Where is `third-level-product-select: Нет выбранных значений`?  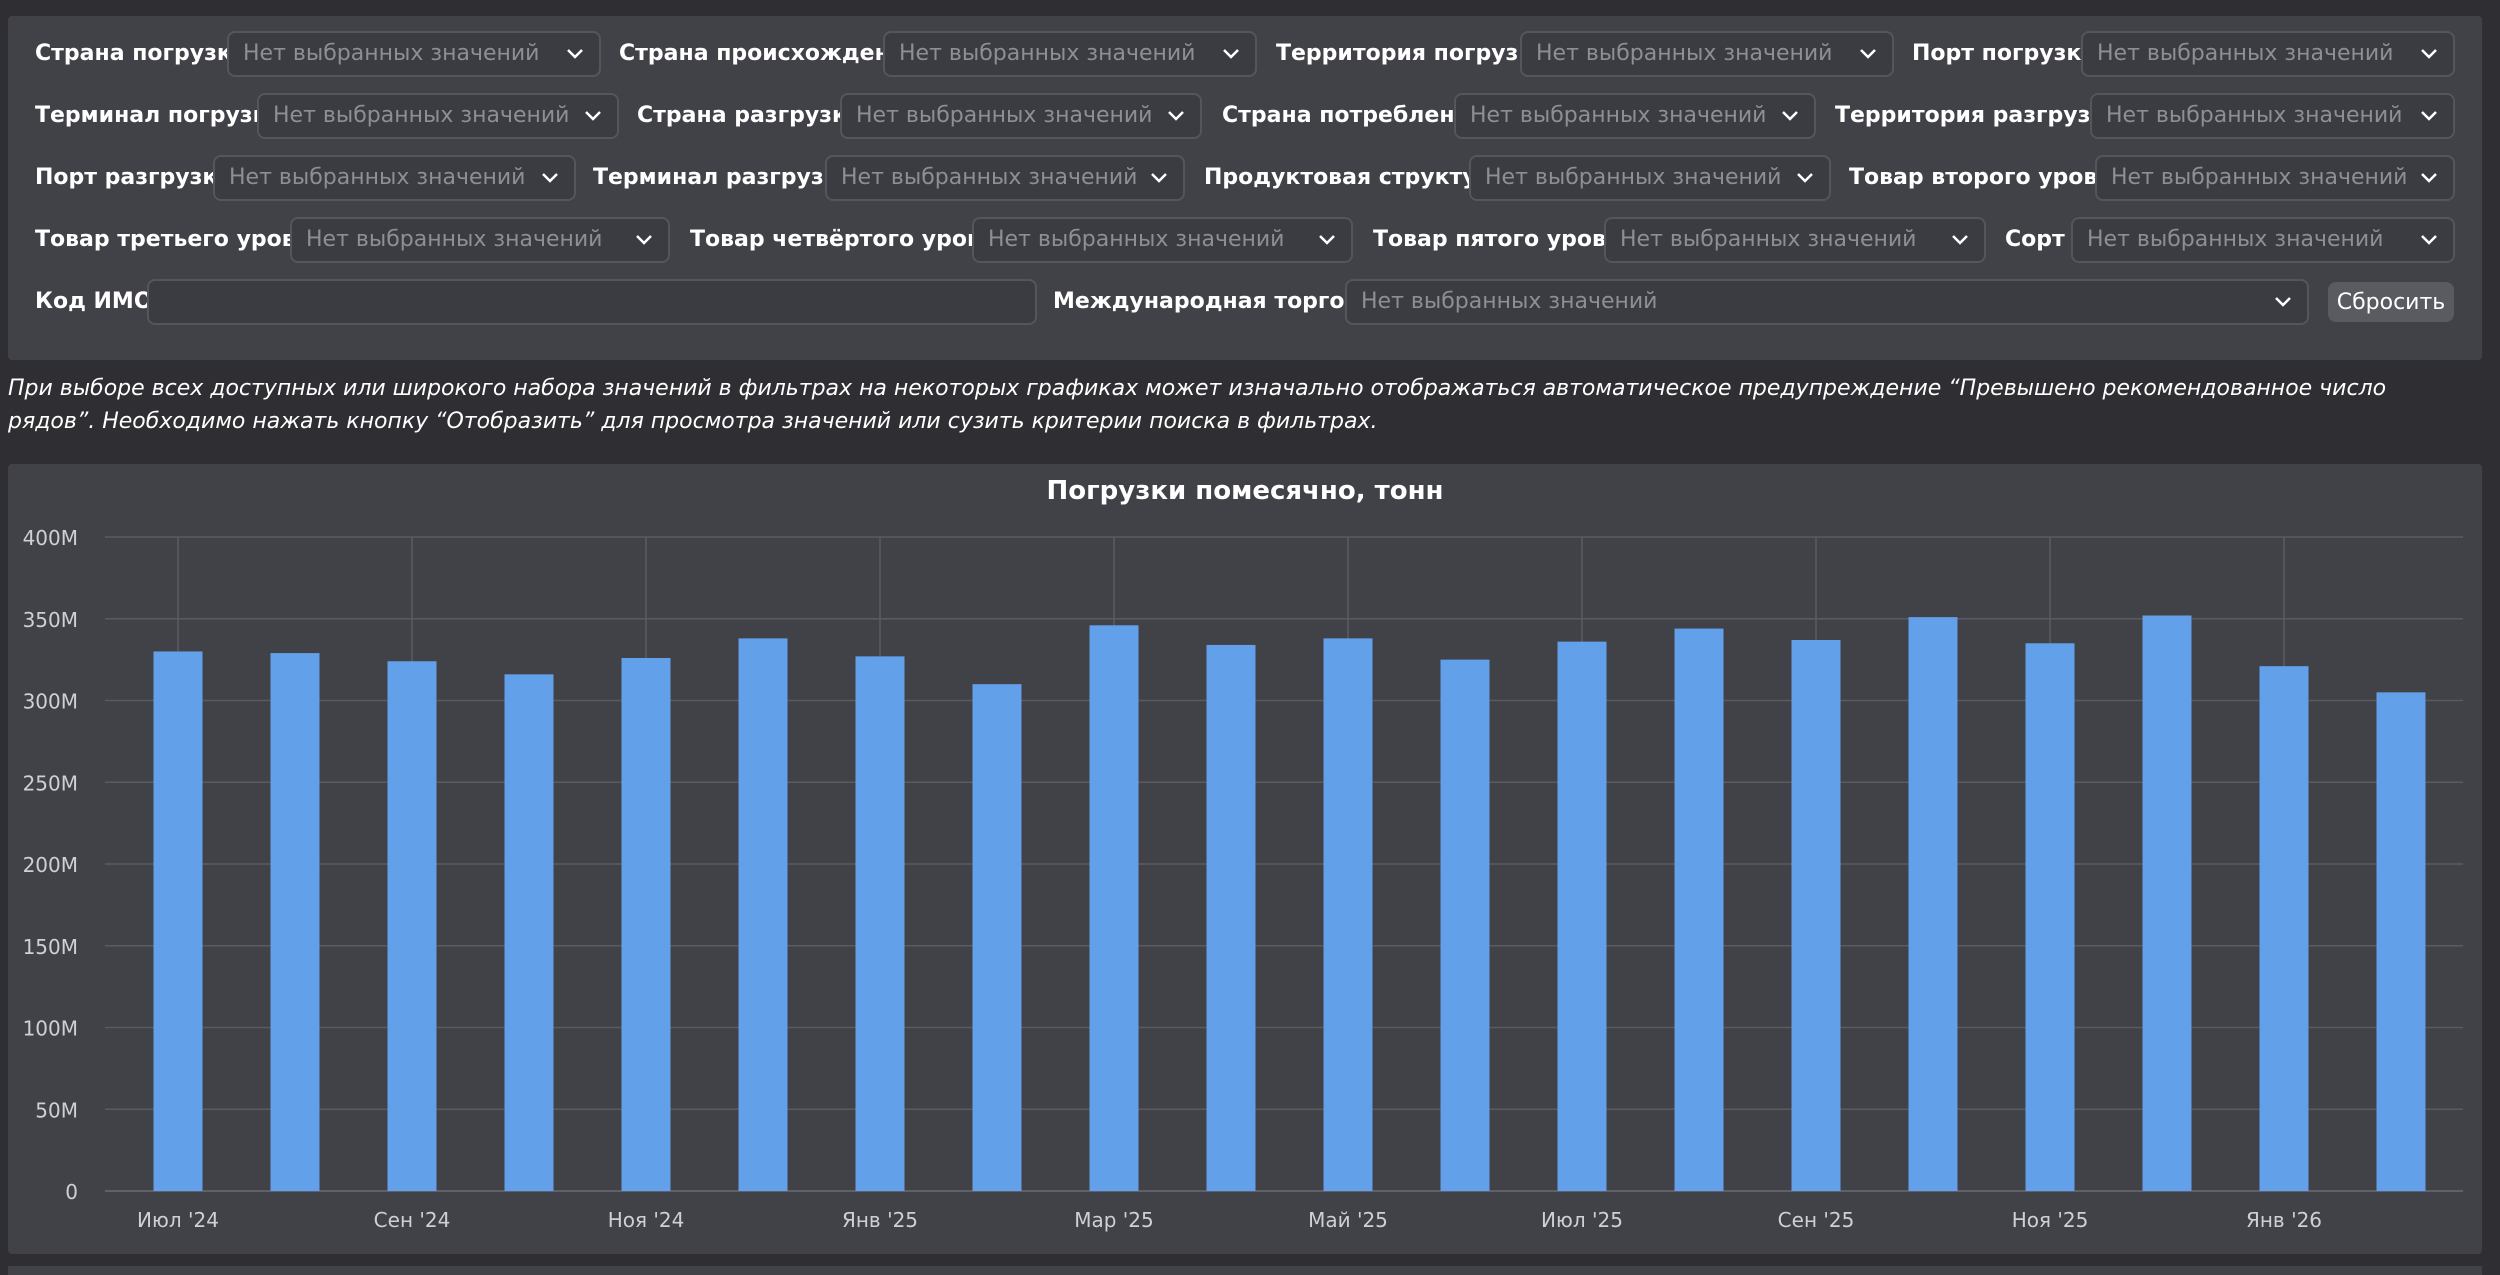
third-level-product-select: Нет выбранных значений is located at coordinates (480, 240).